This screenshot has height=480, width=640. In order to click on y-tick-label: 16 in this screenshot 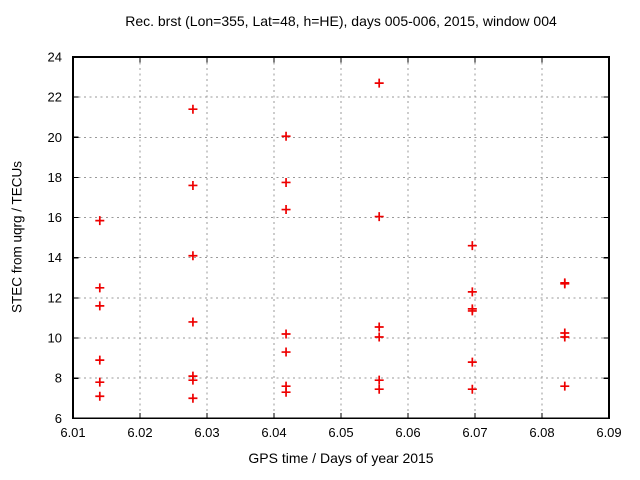, I will do `click(55, 217)`.